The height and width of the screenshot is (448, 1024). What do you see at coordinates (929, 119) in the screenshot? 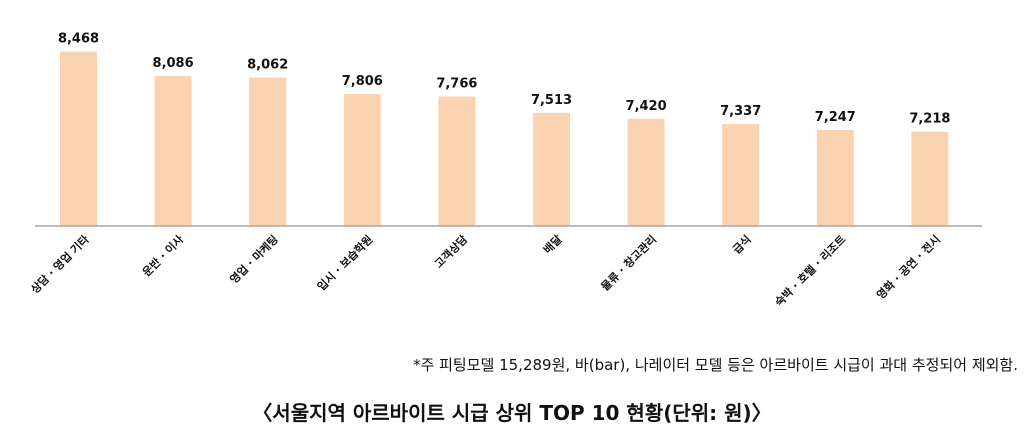
I see `value-label-10: 7,218` at bounding box center [929, 119].